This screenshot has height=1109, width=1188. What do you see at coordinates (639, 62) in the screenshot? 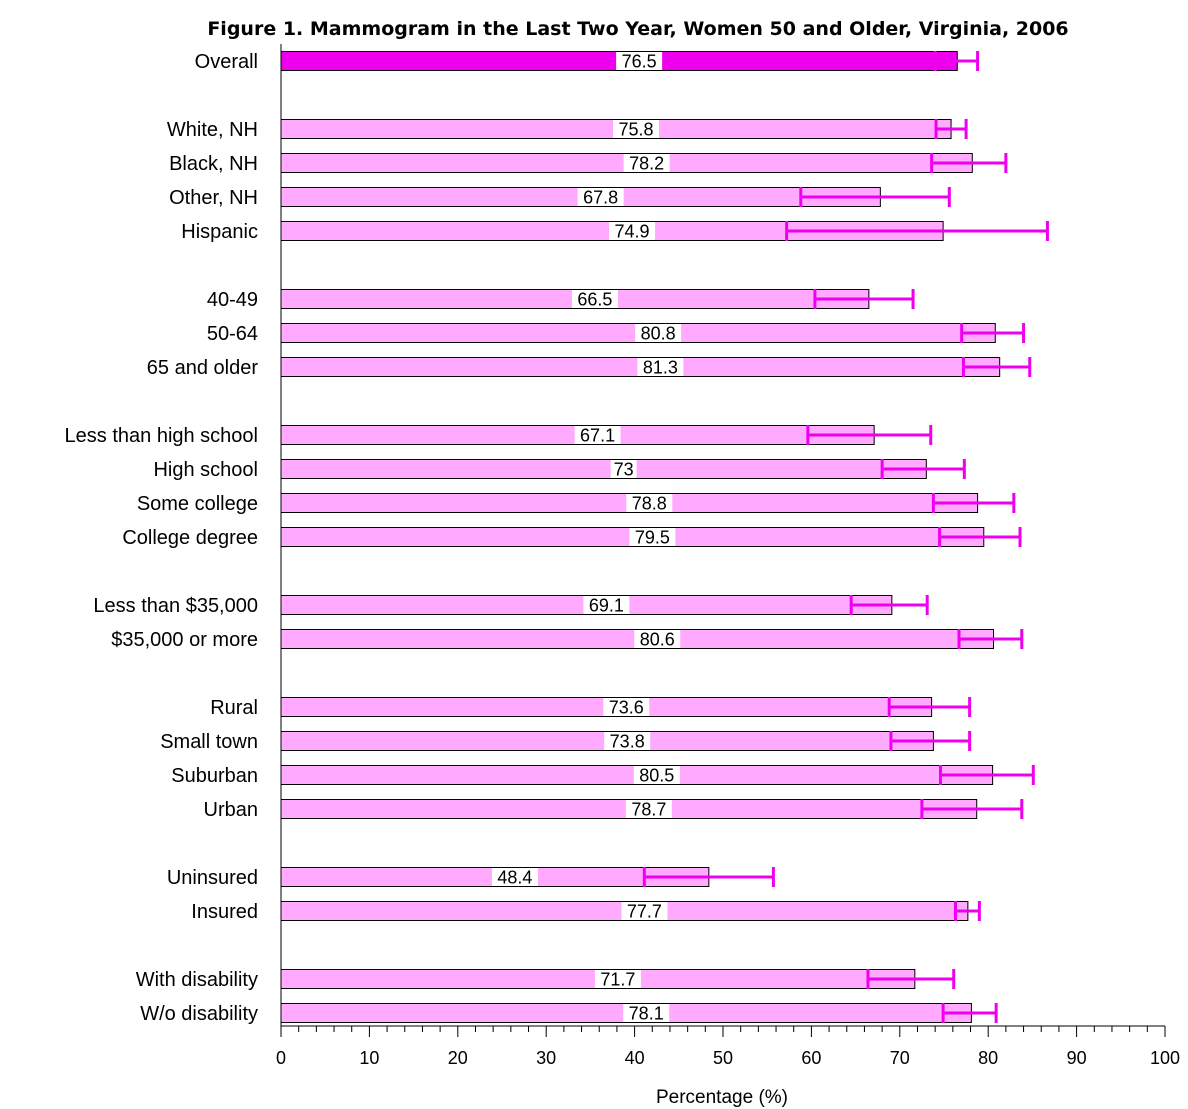
I see `value-label: 76.5` at bounding box center [639, 62].